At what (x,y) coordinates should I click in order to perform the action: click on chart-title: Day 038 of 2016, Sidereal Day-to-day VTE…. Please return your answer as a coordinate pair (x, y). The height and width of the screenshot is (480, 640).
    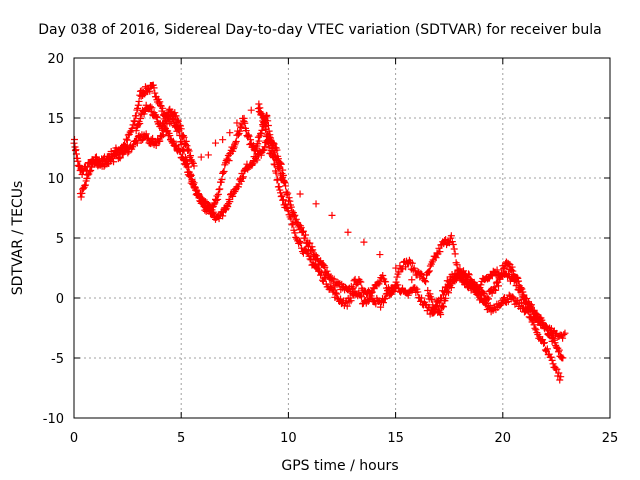
    Looking at the image, I should click on (319, 30).